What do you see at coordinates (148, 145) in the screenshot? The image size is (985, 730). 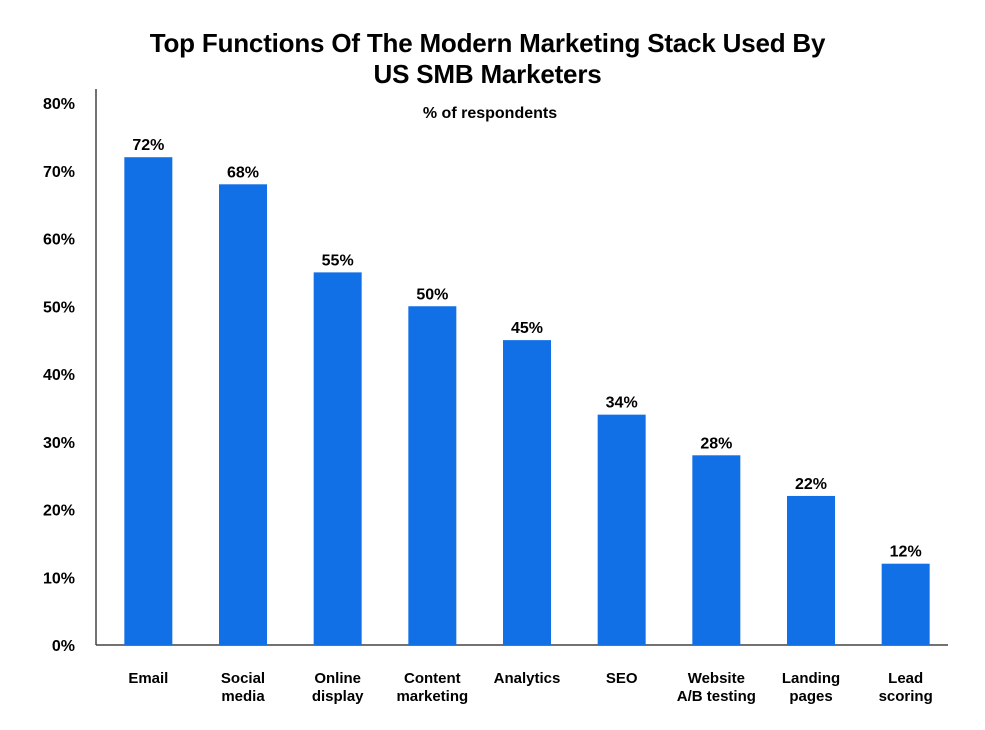 I see `data-label: 72%` at bounding box center [148, 145].